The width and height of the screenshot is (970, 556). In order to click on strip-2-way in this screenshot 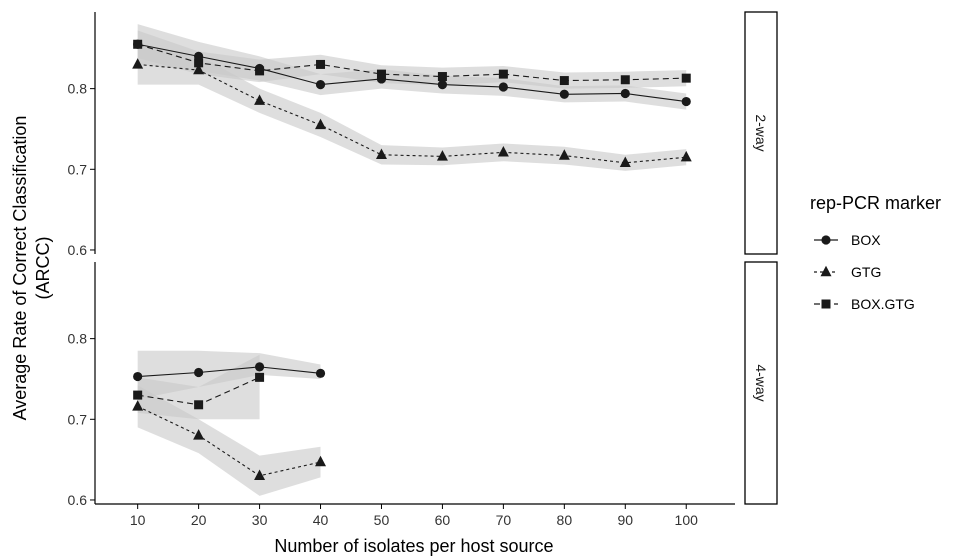, I will do `click(761, 133)`.